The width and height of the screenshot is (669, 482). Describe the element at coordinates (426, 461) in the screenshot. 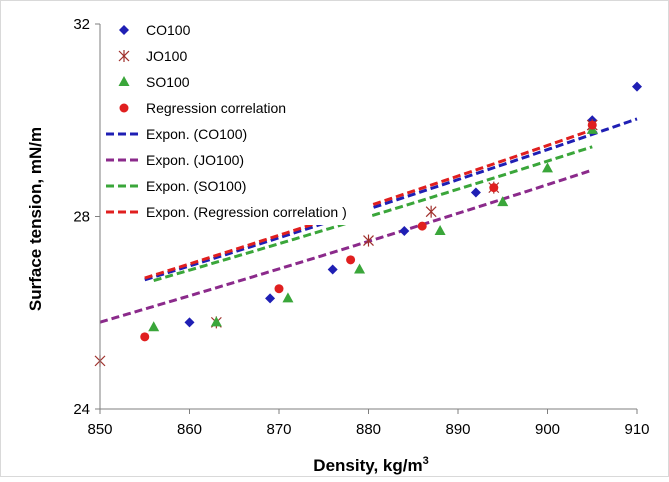

I see `x-axis-title-superscript: 3` at that location.